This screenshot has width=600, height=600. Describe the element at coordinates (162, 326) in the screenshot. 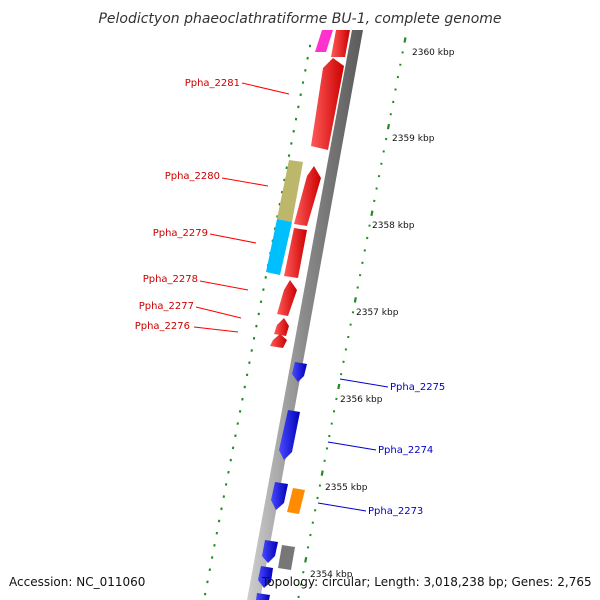

I see `gene-label: Ppha_2276` at that location.